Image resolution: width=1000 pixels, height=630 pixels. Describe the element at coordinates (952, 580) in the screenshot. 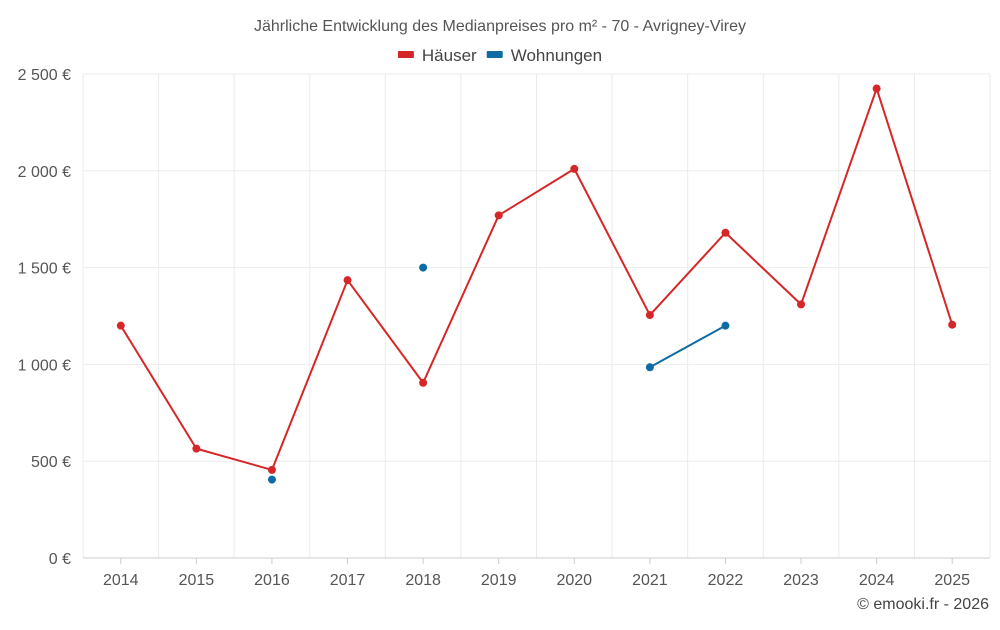

I see `x-tick-label: 2025` at that location.